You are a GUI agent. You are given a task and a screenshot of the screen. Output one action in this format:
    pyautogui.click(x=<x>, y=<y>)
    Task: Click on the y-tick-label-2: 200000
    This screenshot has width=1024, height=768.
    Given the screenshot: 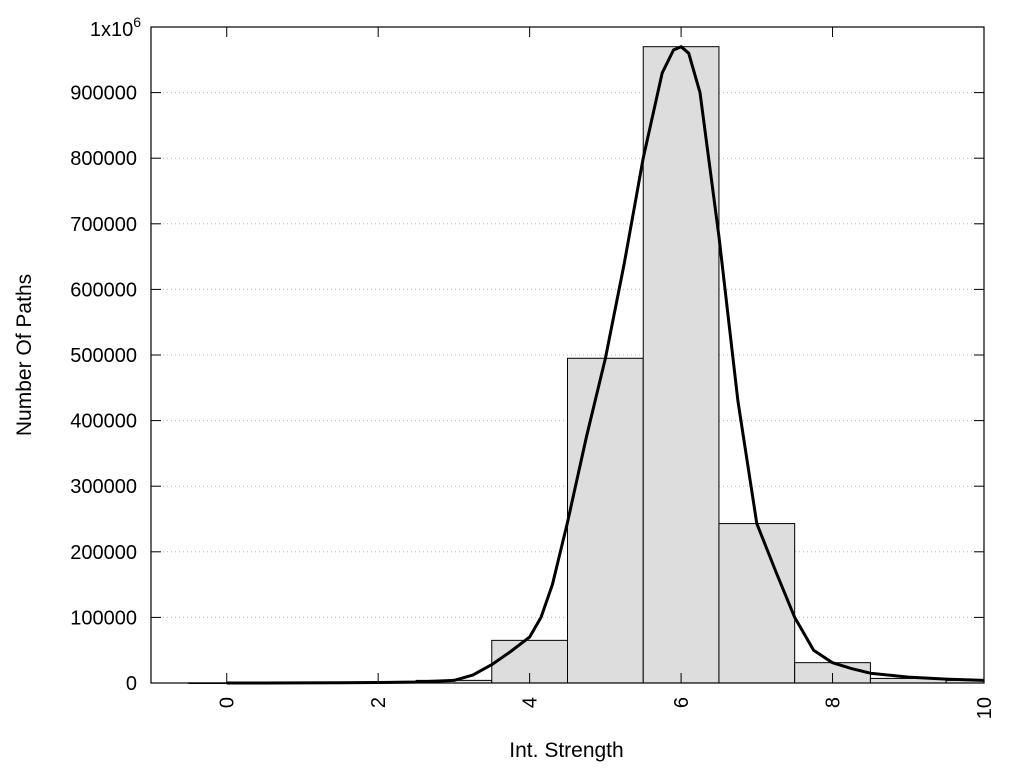 What is the action you would take?
    pyautogui.click(x=103, y=553)
    